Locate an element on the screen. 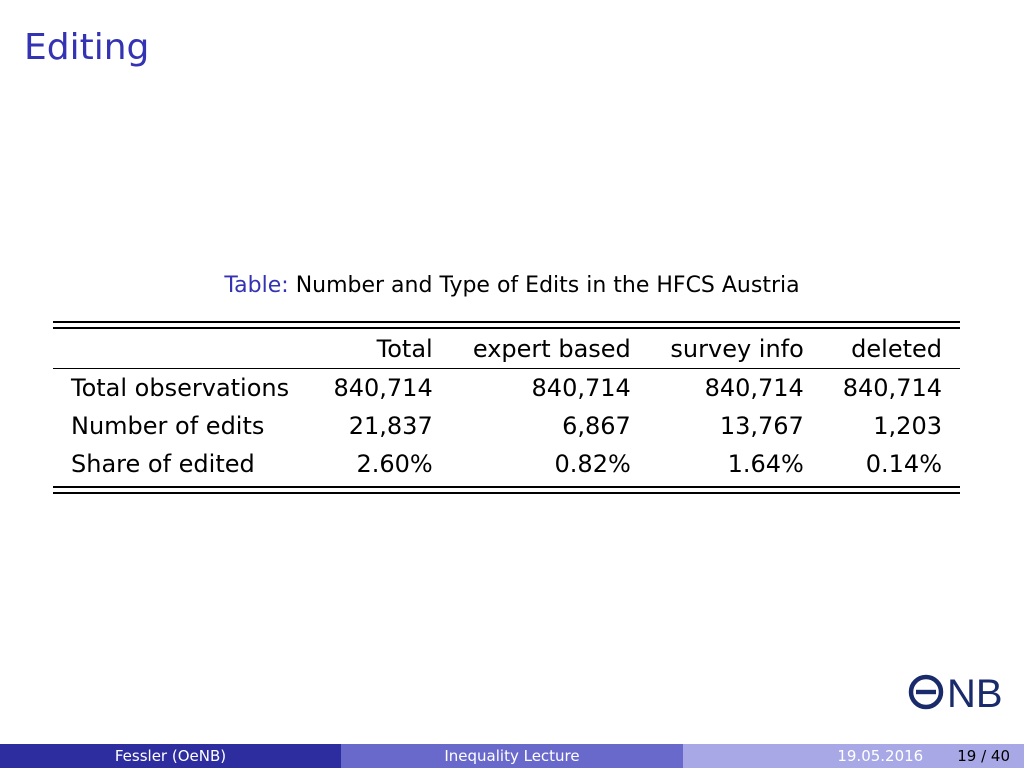 The height and width of the screenshot is (768, 1024). table-cell: 2.60% is located at coordinates (394, 464).